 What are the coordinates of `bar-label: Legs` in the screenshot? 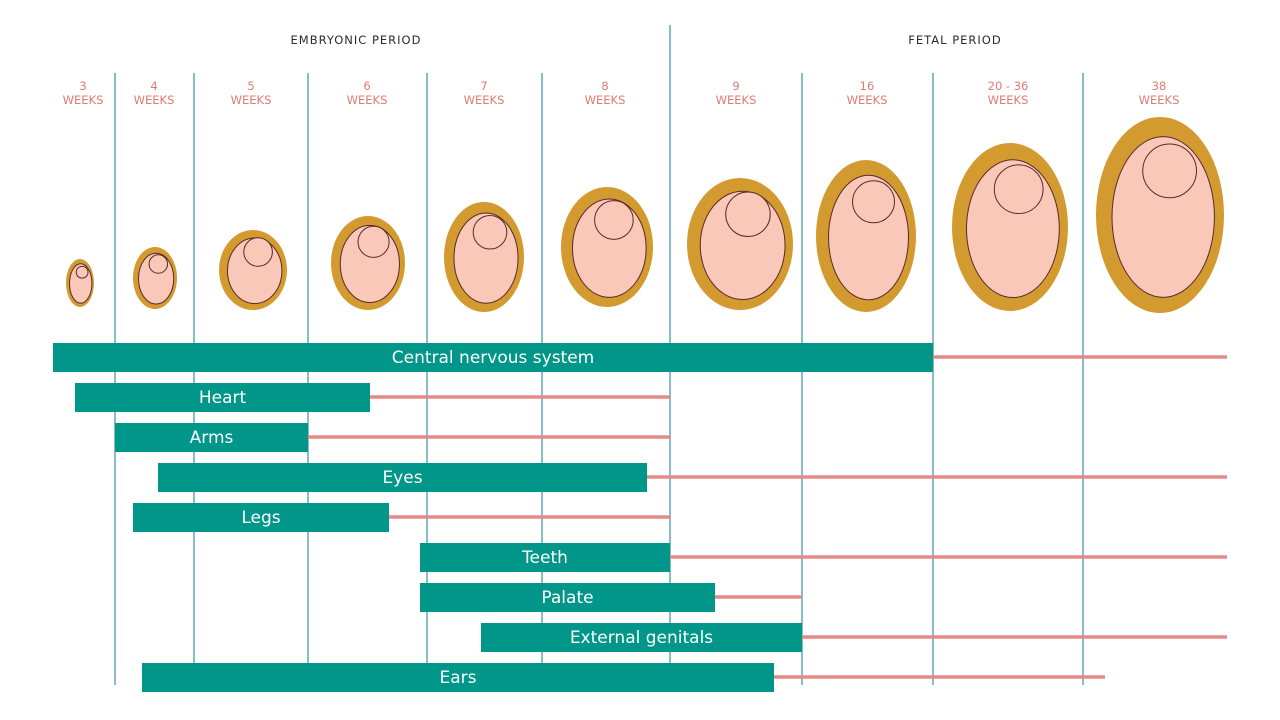 It's located at (260, 518).